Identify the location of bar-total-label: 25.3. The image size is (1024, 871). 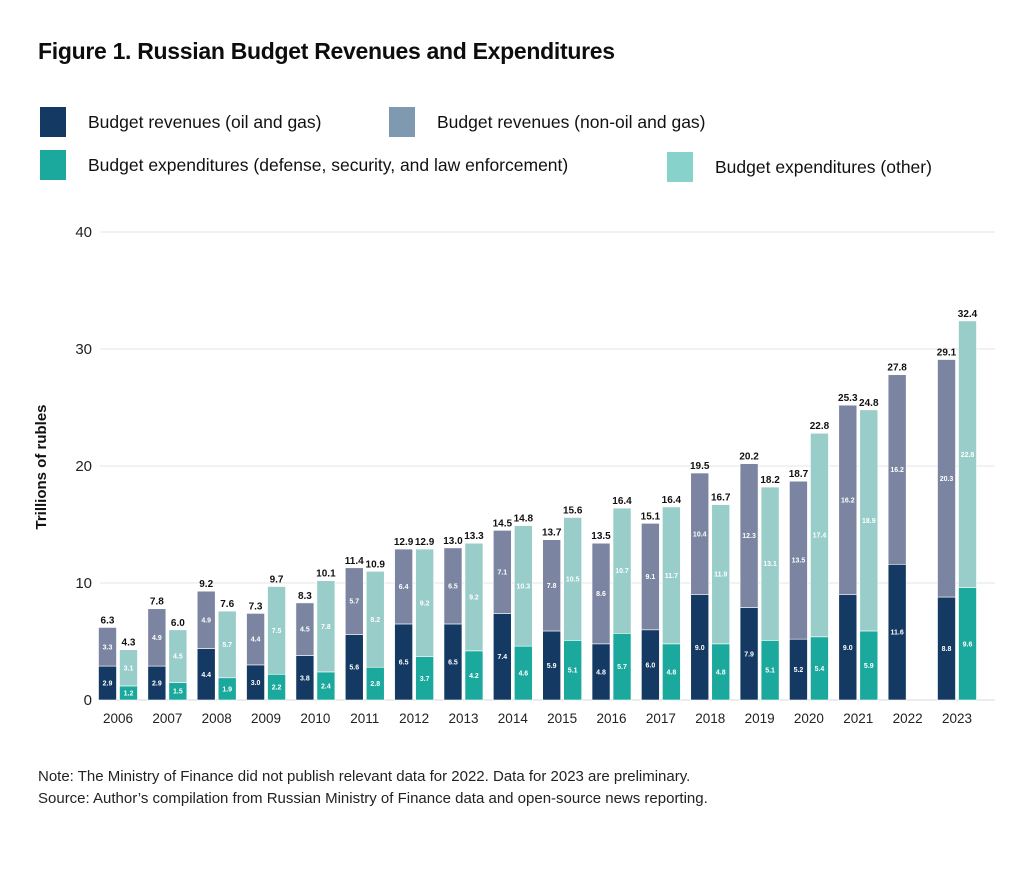
(848, 398).